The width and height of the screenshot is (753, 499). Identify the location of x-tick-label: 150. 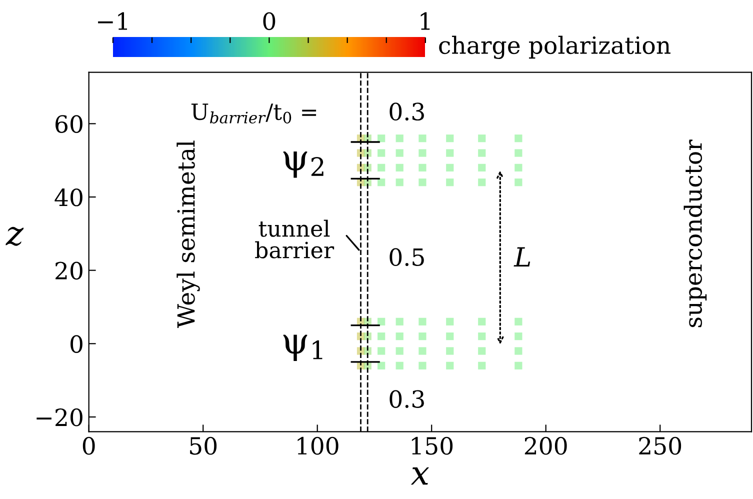
(432, 445).